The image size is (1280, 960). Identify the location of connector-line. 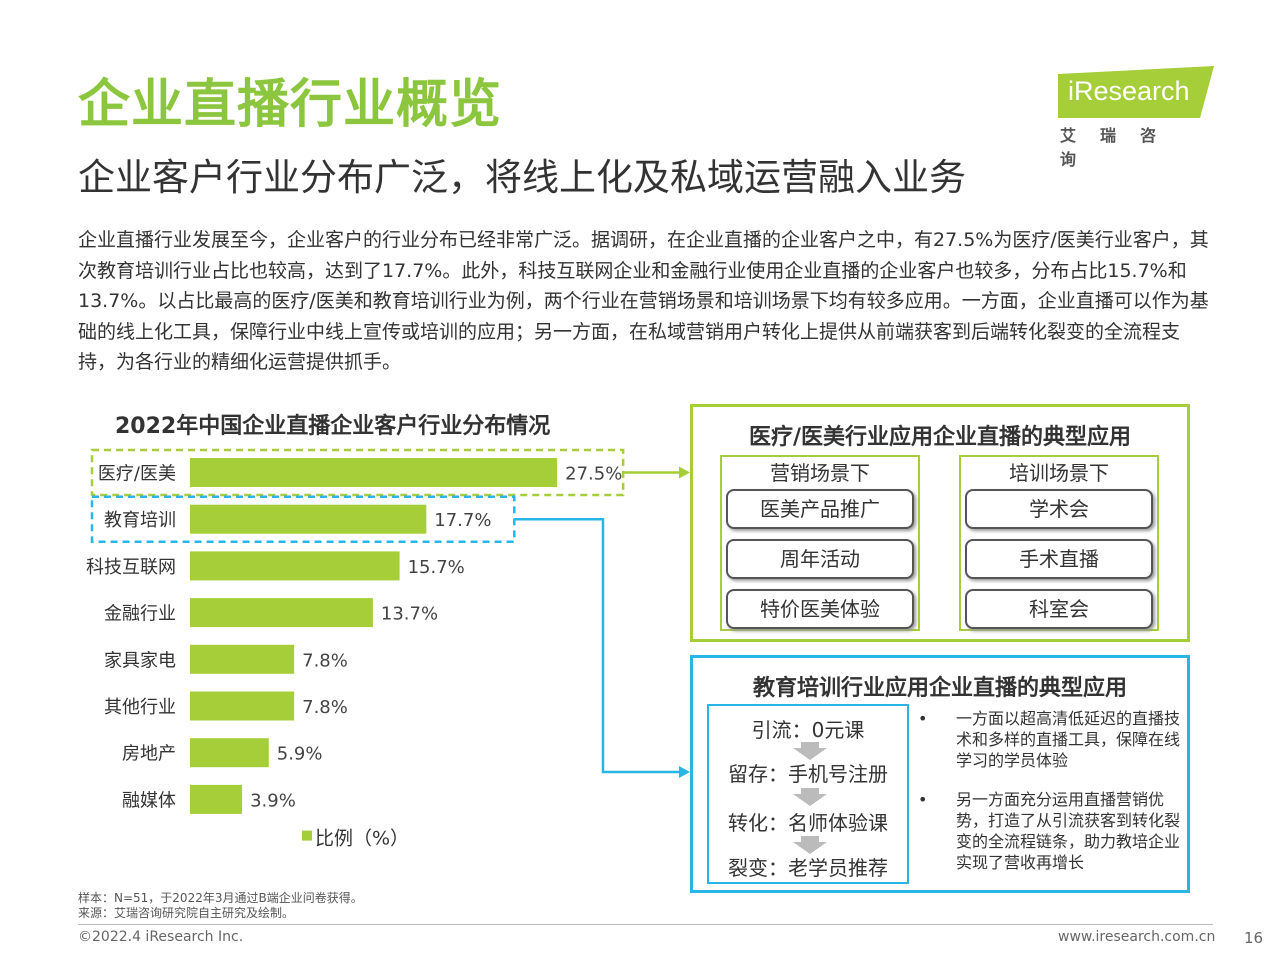
(597, 645).